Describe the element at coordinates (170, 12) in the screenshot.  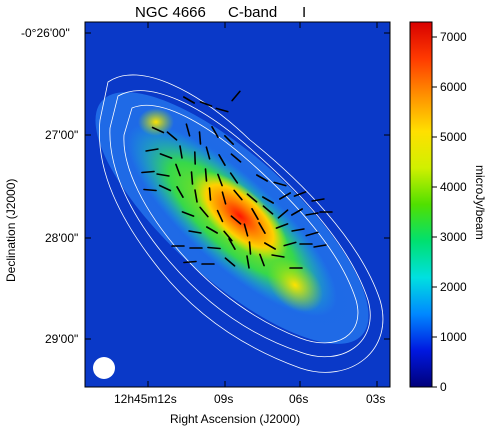
I see `chart-title-name: NGC 4666` at that location.